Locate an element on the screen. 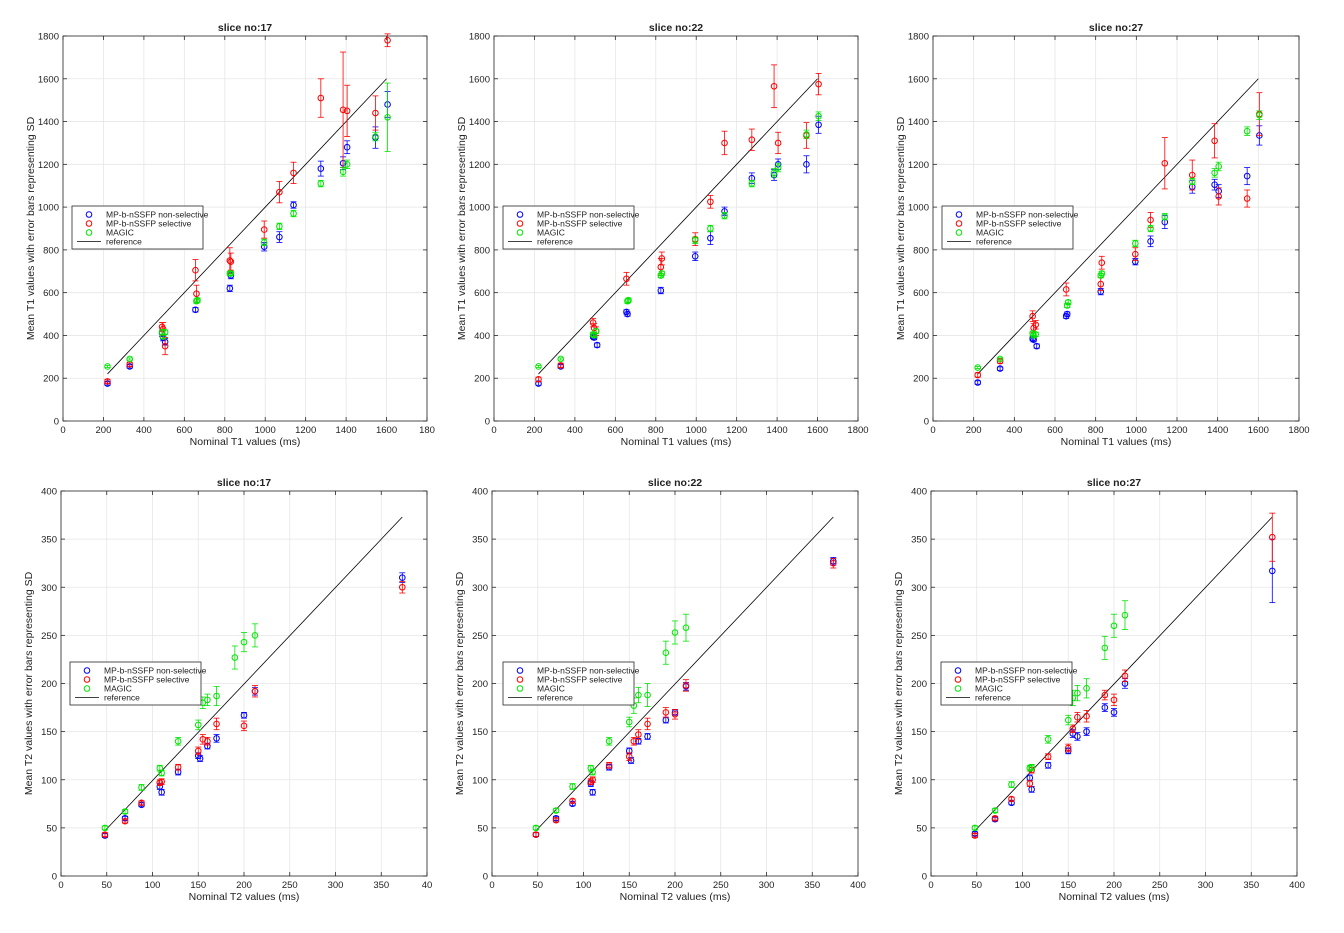  x-tick-label: 150 is located at coordinates (1068, 885).